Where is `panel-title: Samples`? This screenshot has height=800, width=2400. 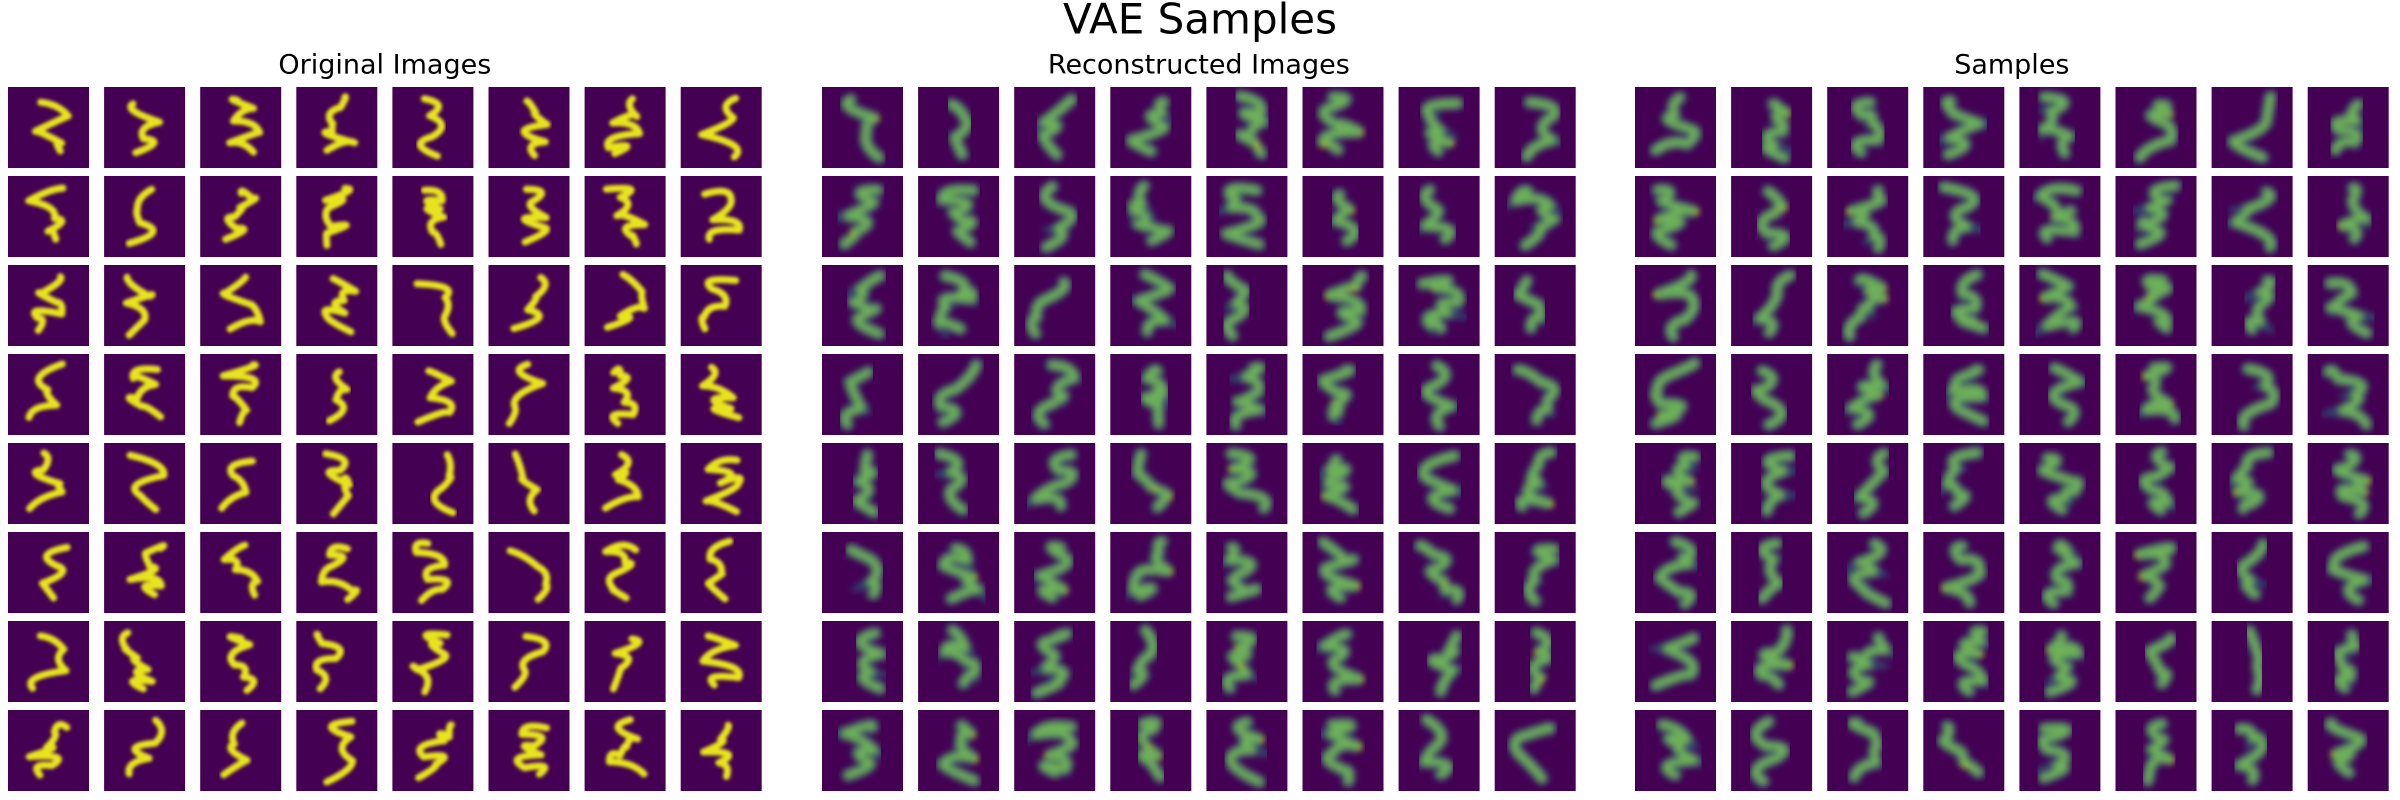
panel-title: Samples is located at coordinates (2011, 65).